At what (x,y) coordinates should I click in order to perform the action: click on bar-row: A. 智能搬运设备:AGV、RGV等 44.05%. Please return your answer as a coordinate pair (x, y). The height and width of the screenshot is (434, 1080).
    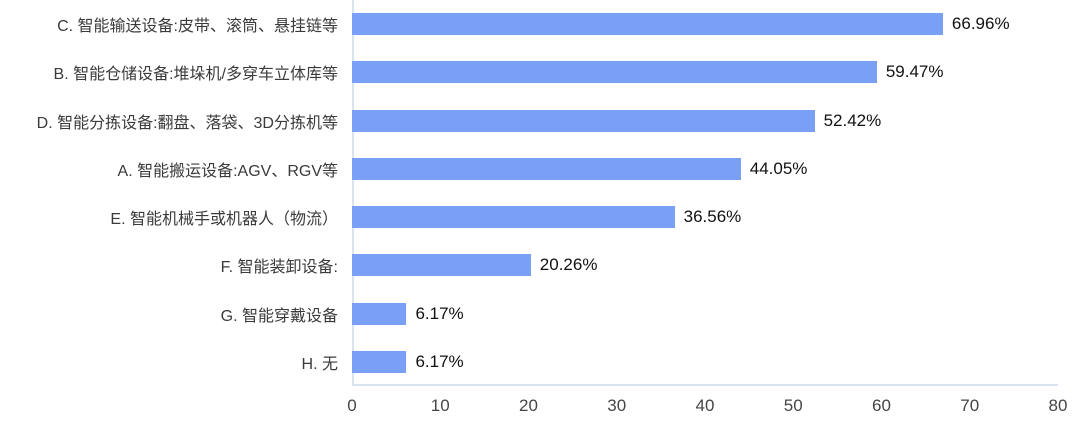
    Looking at the image, I should click on (540, 169).